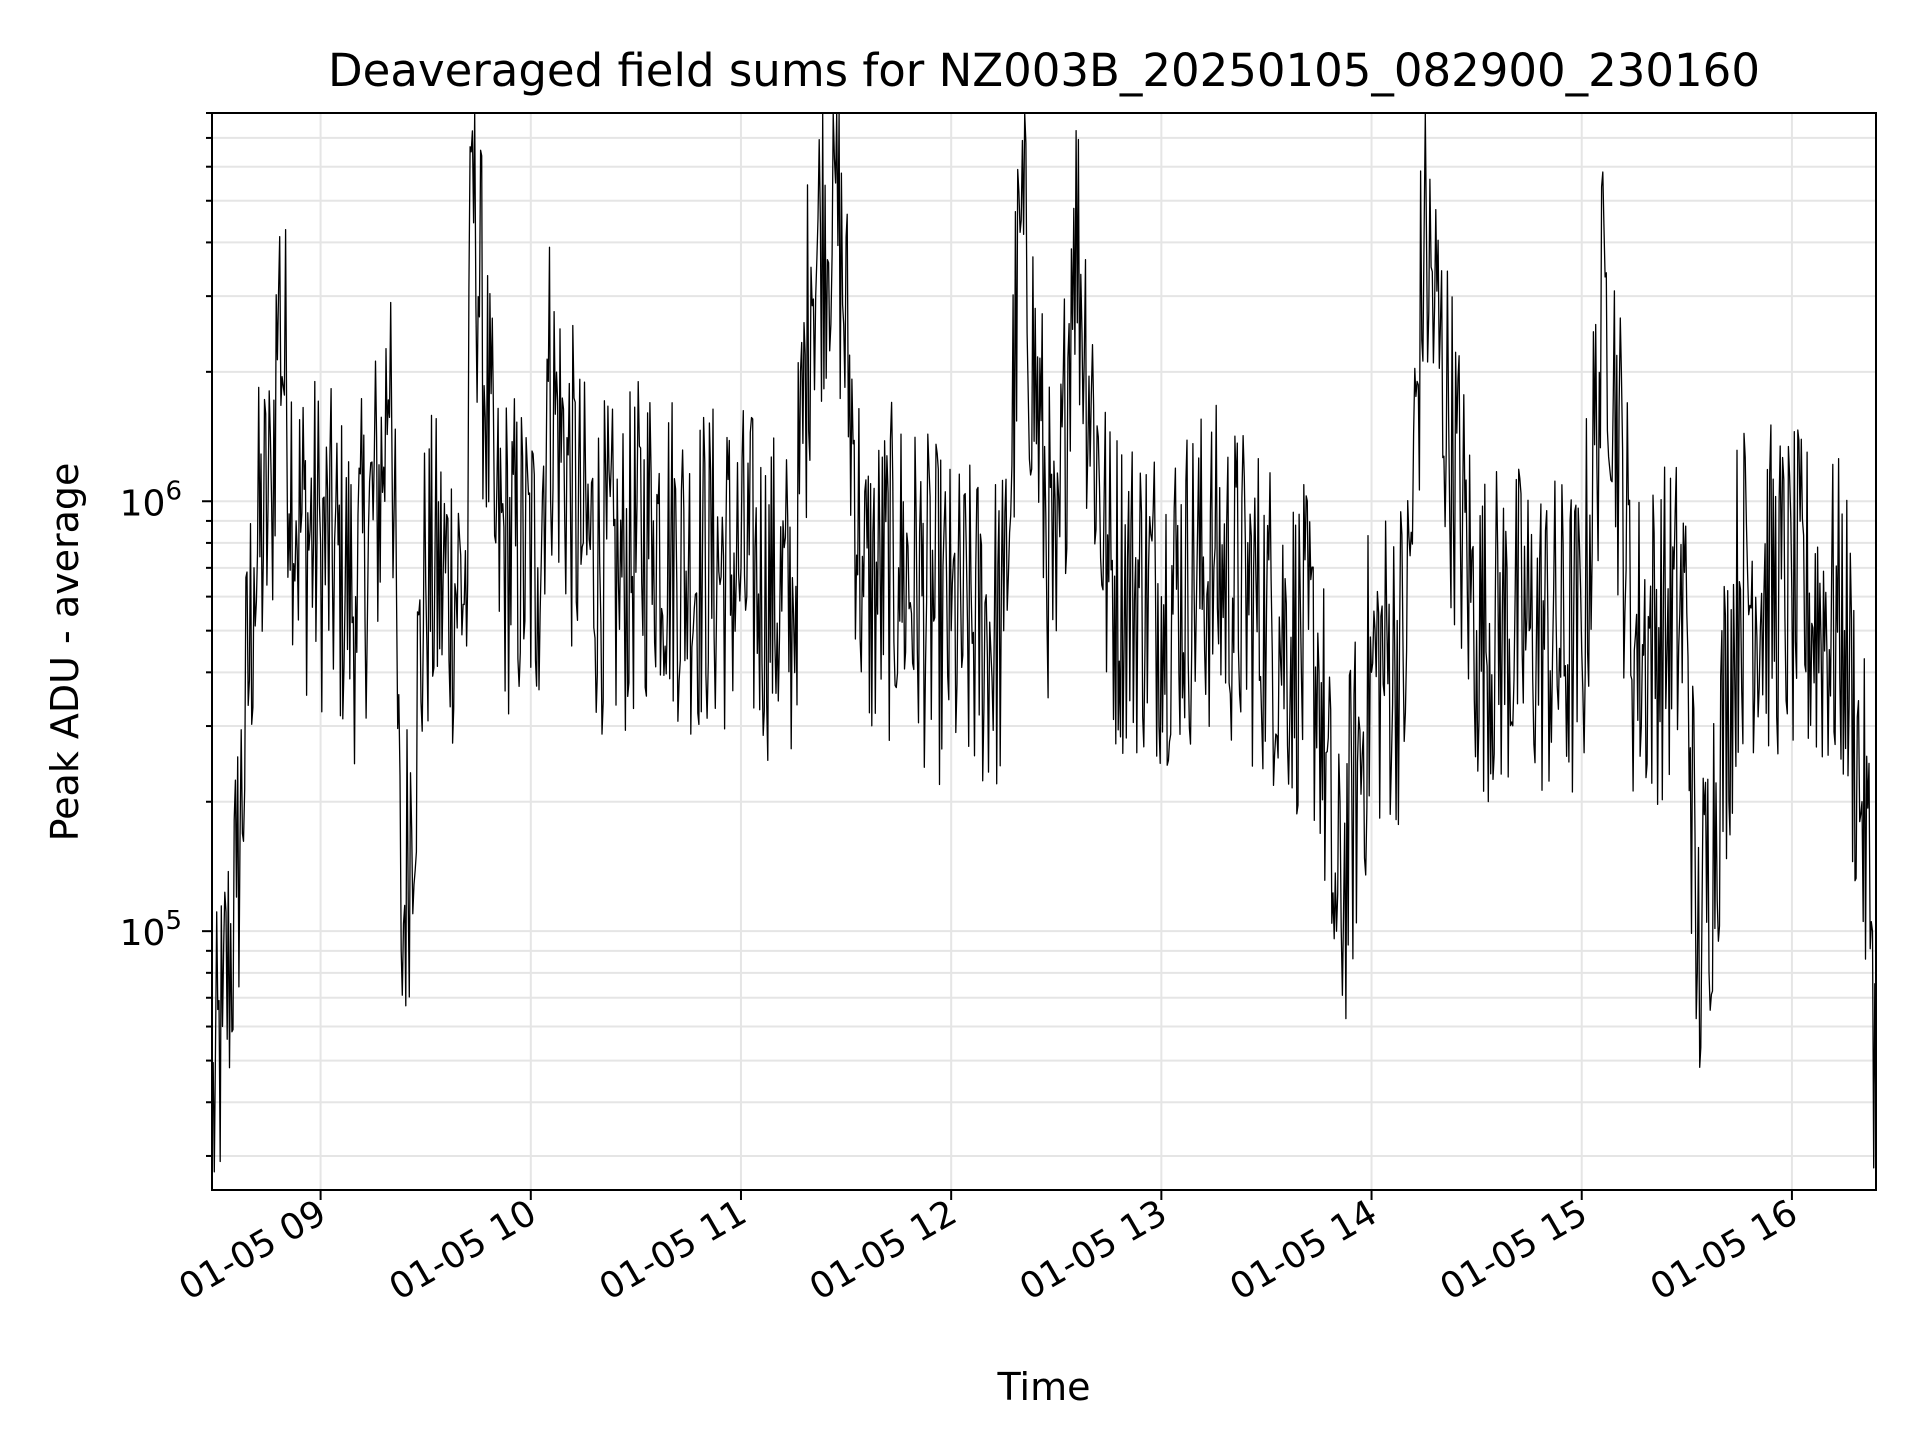  I want to click on x-tick-label: 01-05 12, so click(883, 1250).